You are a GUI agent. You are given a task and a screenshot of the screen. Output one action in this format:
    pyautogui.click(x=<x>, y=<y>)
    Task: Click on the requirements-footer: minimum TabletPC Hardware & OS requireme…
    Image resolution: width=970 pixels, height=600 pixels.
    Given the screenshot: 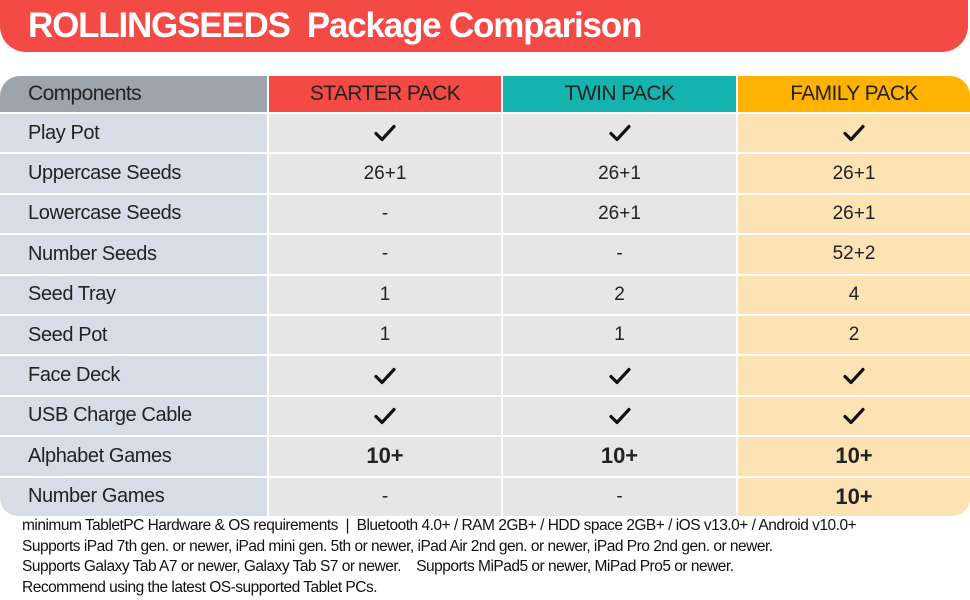 What is the action you would take?
    pyautogui.click(x=492, y=557)
    